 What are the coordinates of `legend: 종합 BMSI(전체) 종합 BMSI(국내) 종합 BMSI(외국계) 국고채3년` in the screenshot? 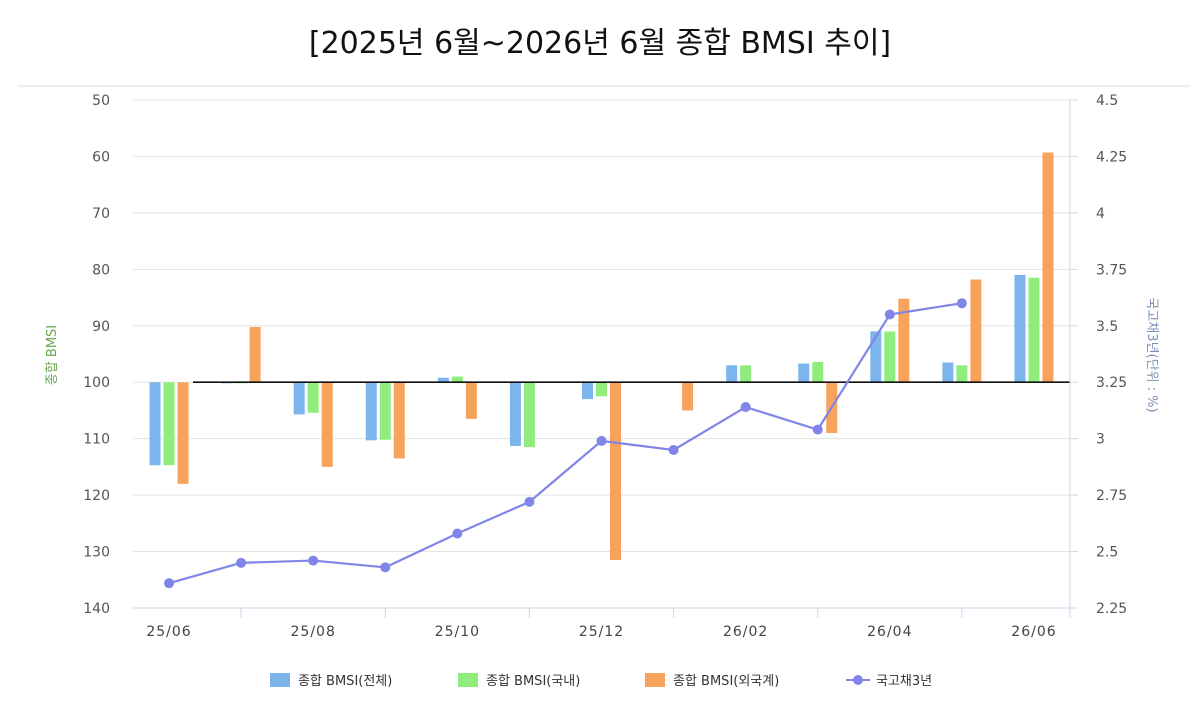 It's located at (601, 681).